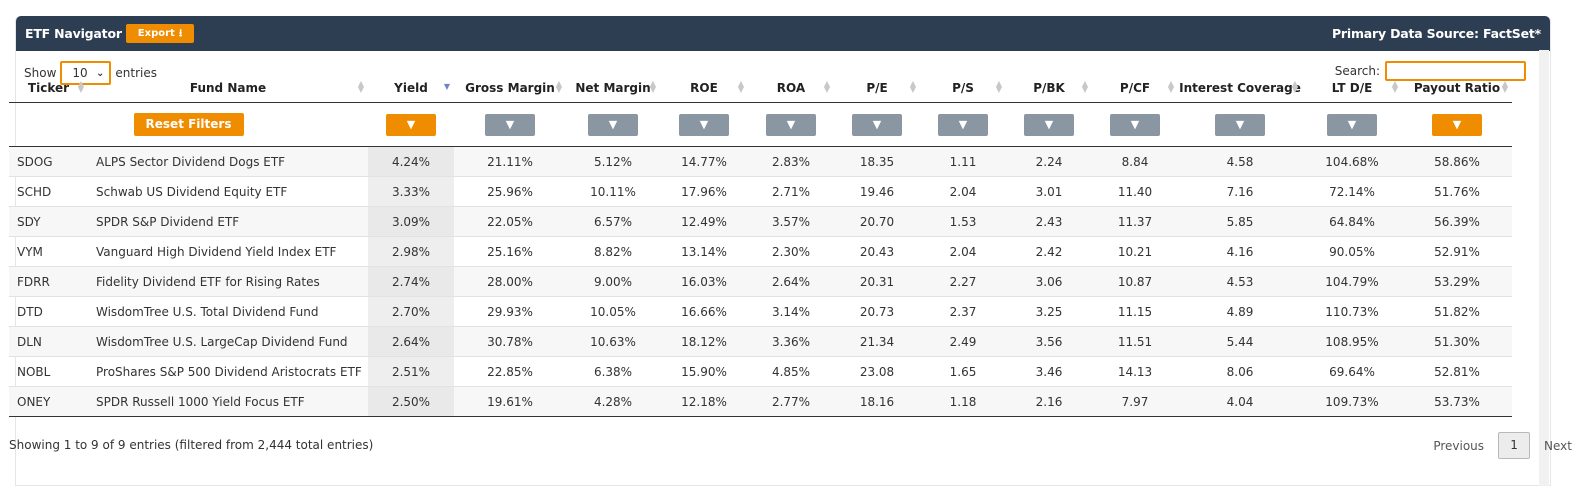  I want to click on cell-roa: 2.71%, so click(791, 191).